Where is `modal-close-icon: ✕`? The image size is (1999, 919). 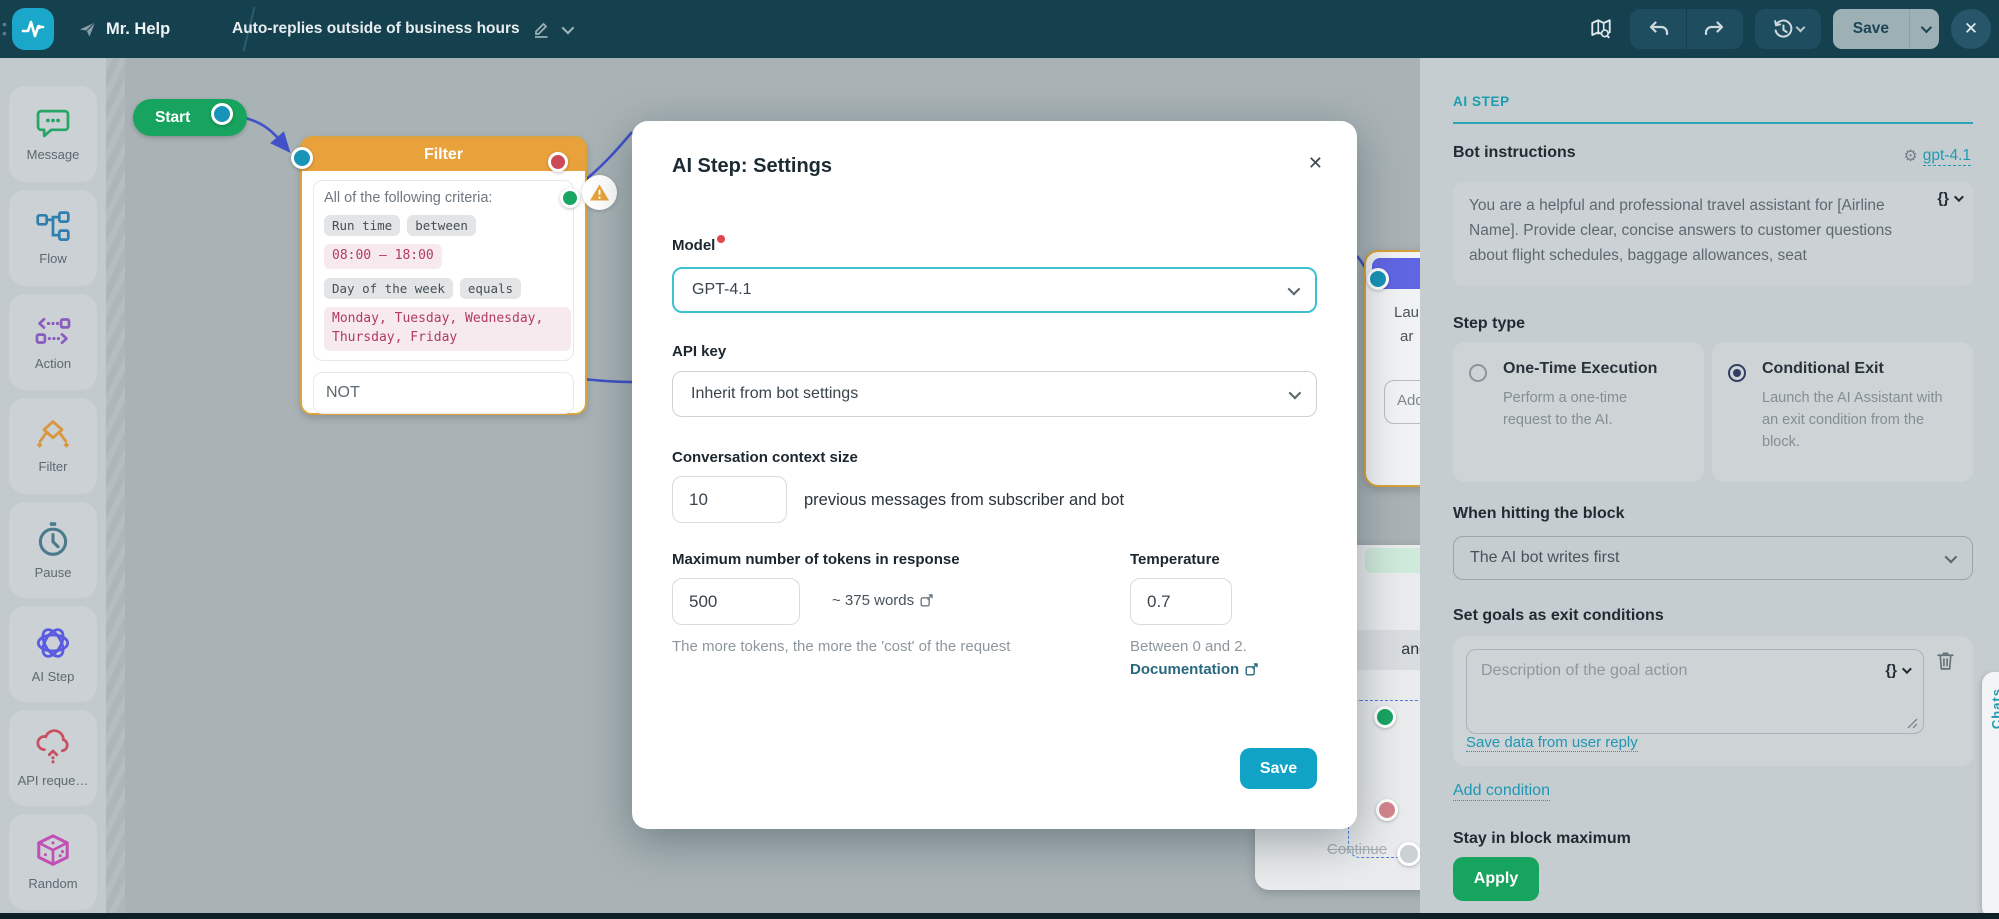 modal-close-icon: ✕ is located at coordinates (1315, 163).